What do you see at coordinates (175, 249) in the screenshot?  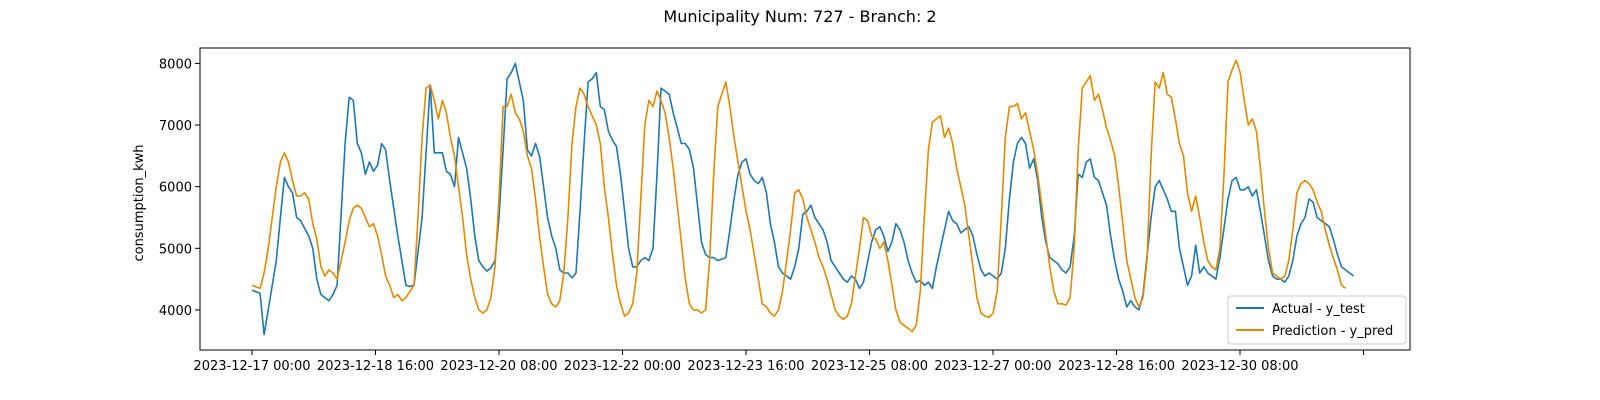 I see `y-tick-label: 5000` at bounding box center [175, 249].